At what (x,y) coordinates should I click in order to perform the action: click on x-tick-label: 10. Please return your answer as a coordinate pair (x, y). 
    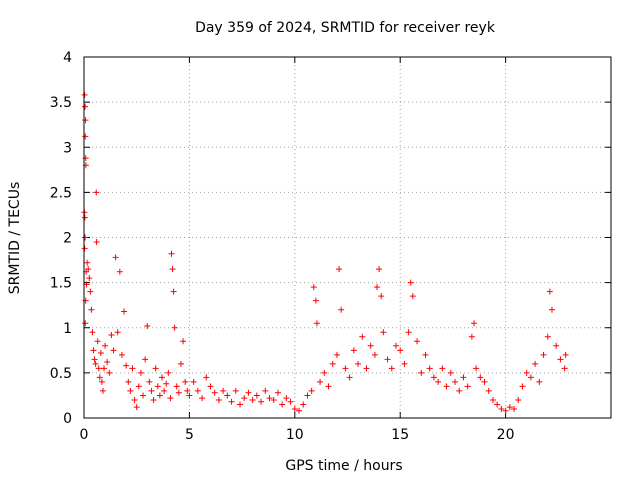
    Looking at the image, I should click on (295, 435).